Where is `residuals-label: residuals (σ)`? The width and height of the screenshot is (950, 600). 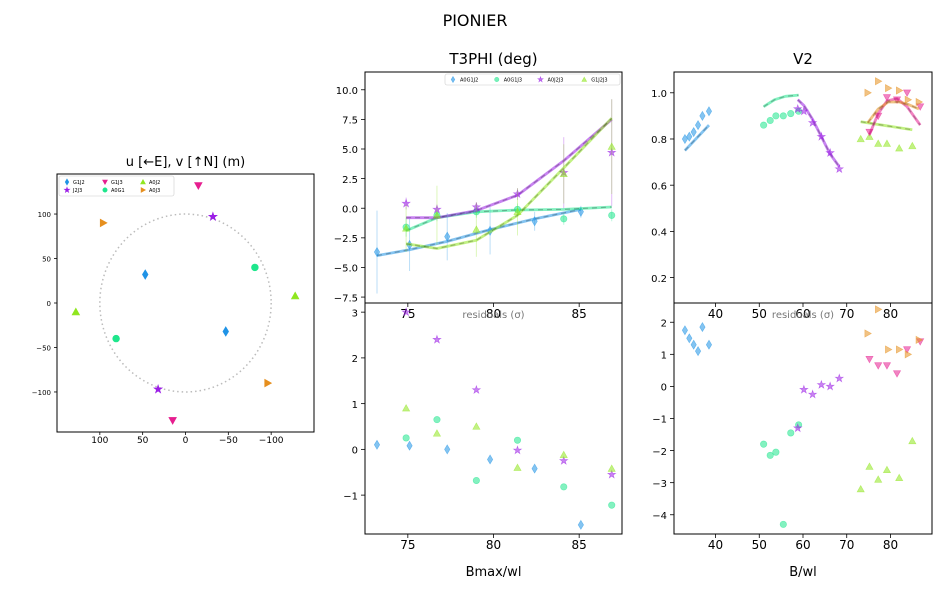
residuals-label: residuals (σ) is located at coordinates (803, 315).